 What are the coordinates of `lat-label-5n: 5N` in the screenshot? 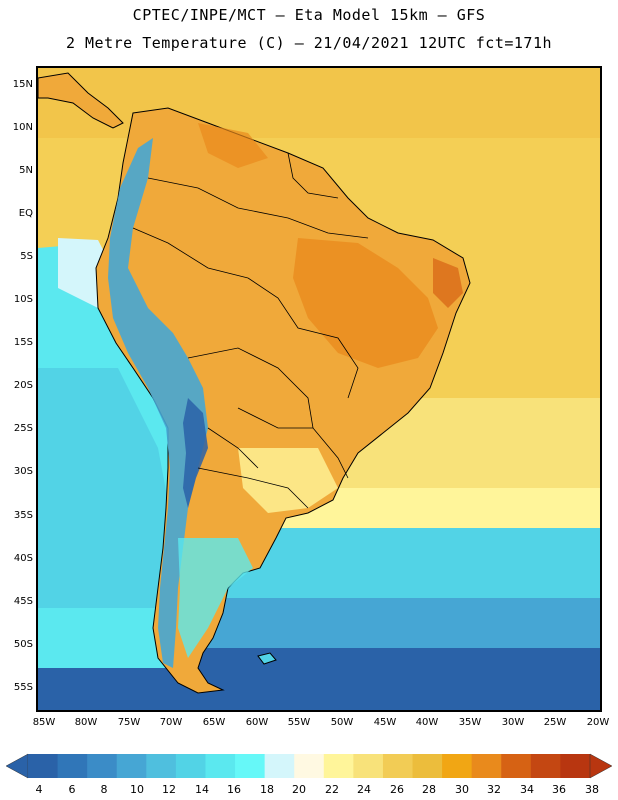 It's located at (26, 170).